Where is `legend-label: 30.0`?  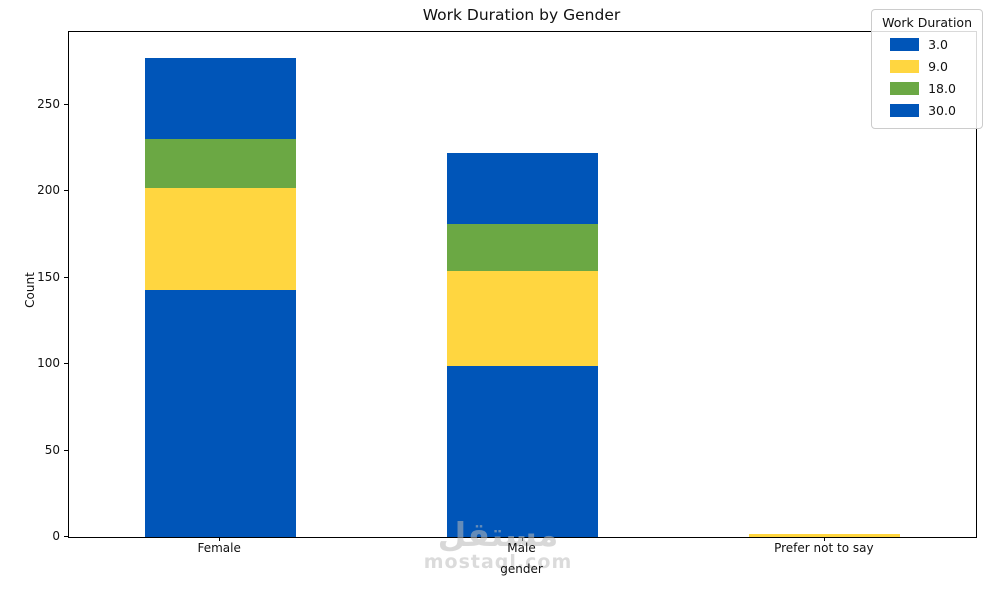 legend-label: 30.0 is located at coordinates (942, 110).